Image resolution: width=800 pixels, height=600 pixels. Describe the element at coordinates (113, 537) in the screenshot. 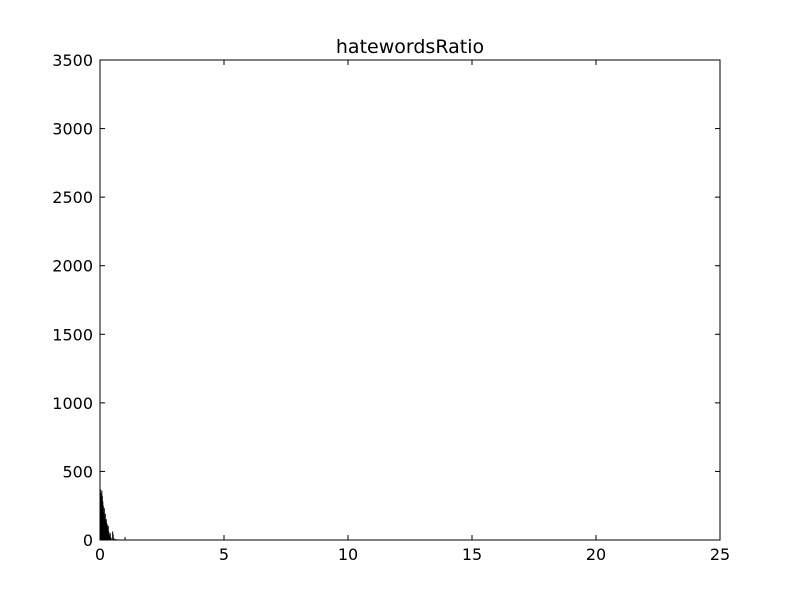

I see `histogram-bar` at that location.